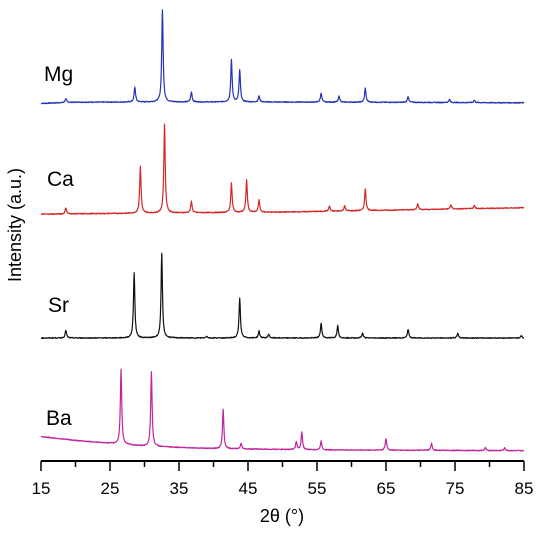  What do you see at coordinates (386, 488) in the screenshot?
I see `x-tick-label: 65` at bounding box center [386, 488].